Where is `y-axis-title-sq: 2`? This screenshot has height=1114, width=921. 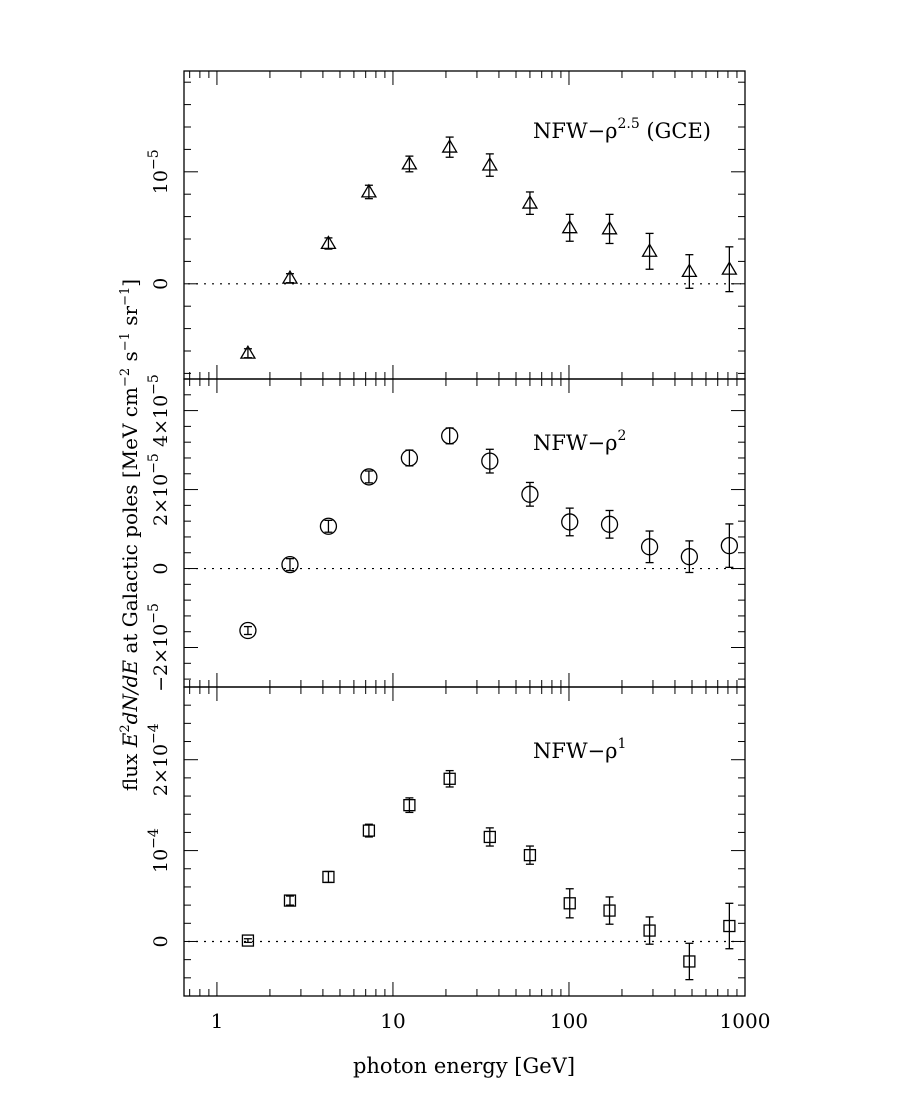 y-axis-title-sq: 2 is located at coordinates (125, 728).